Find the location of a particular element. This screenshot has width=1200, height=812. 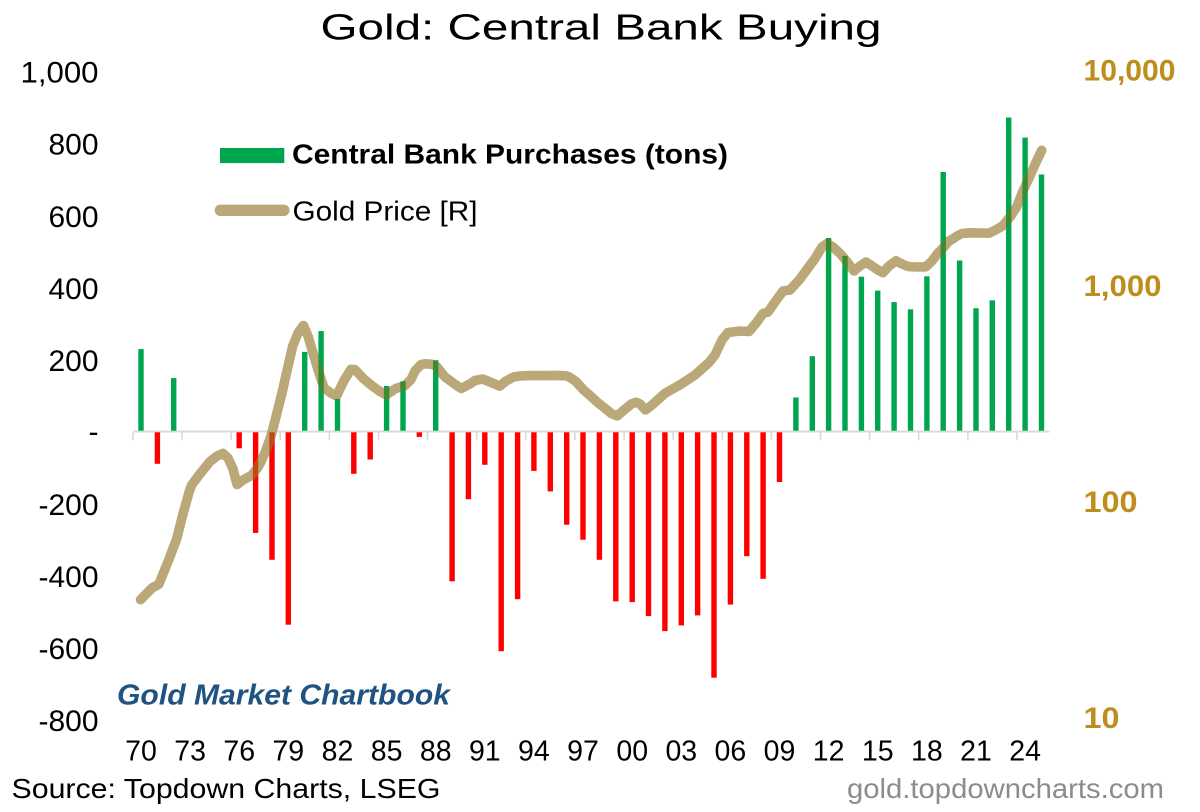

svg-text: Source: Topdown Charts, LSEG is located at coordinates (226, 788).